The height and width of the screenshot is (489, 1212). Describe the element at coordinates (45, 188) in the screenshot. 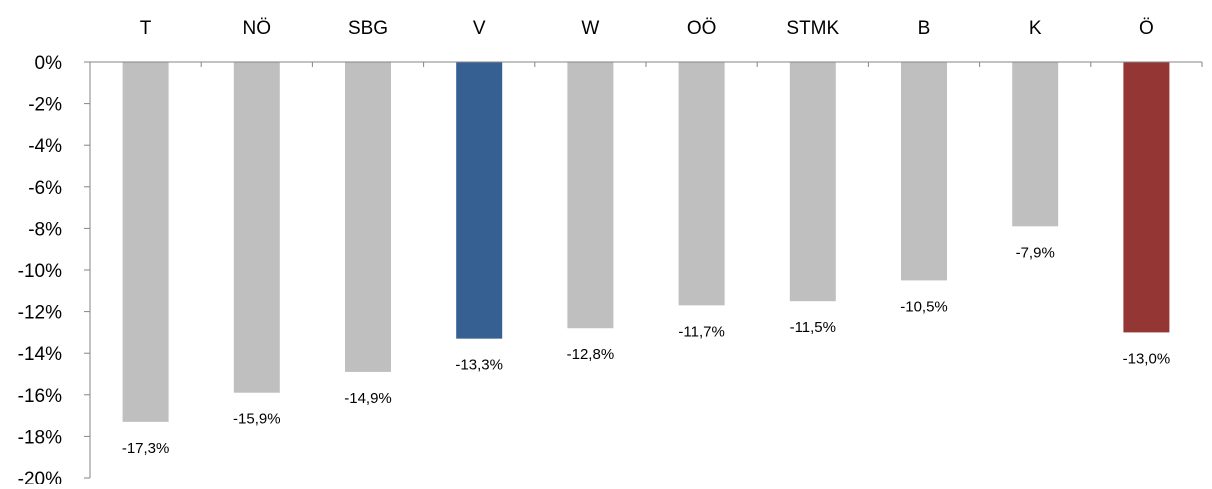

I see `y-tick-label: -6%` at that location.